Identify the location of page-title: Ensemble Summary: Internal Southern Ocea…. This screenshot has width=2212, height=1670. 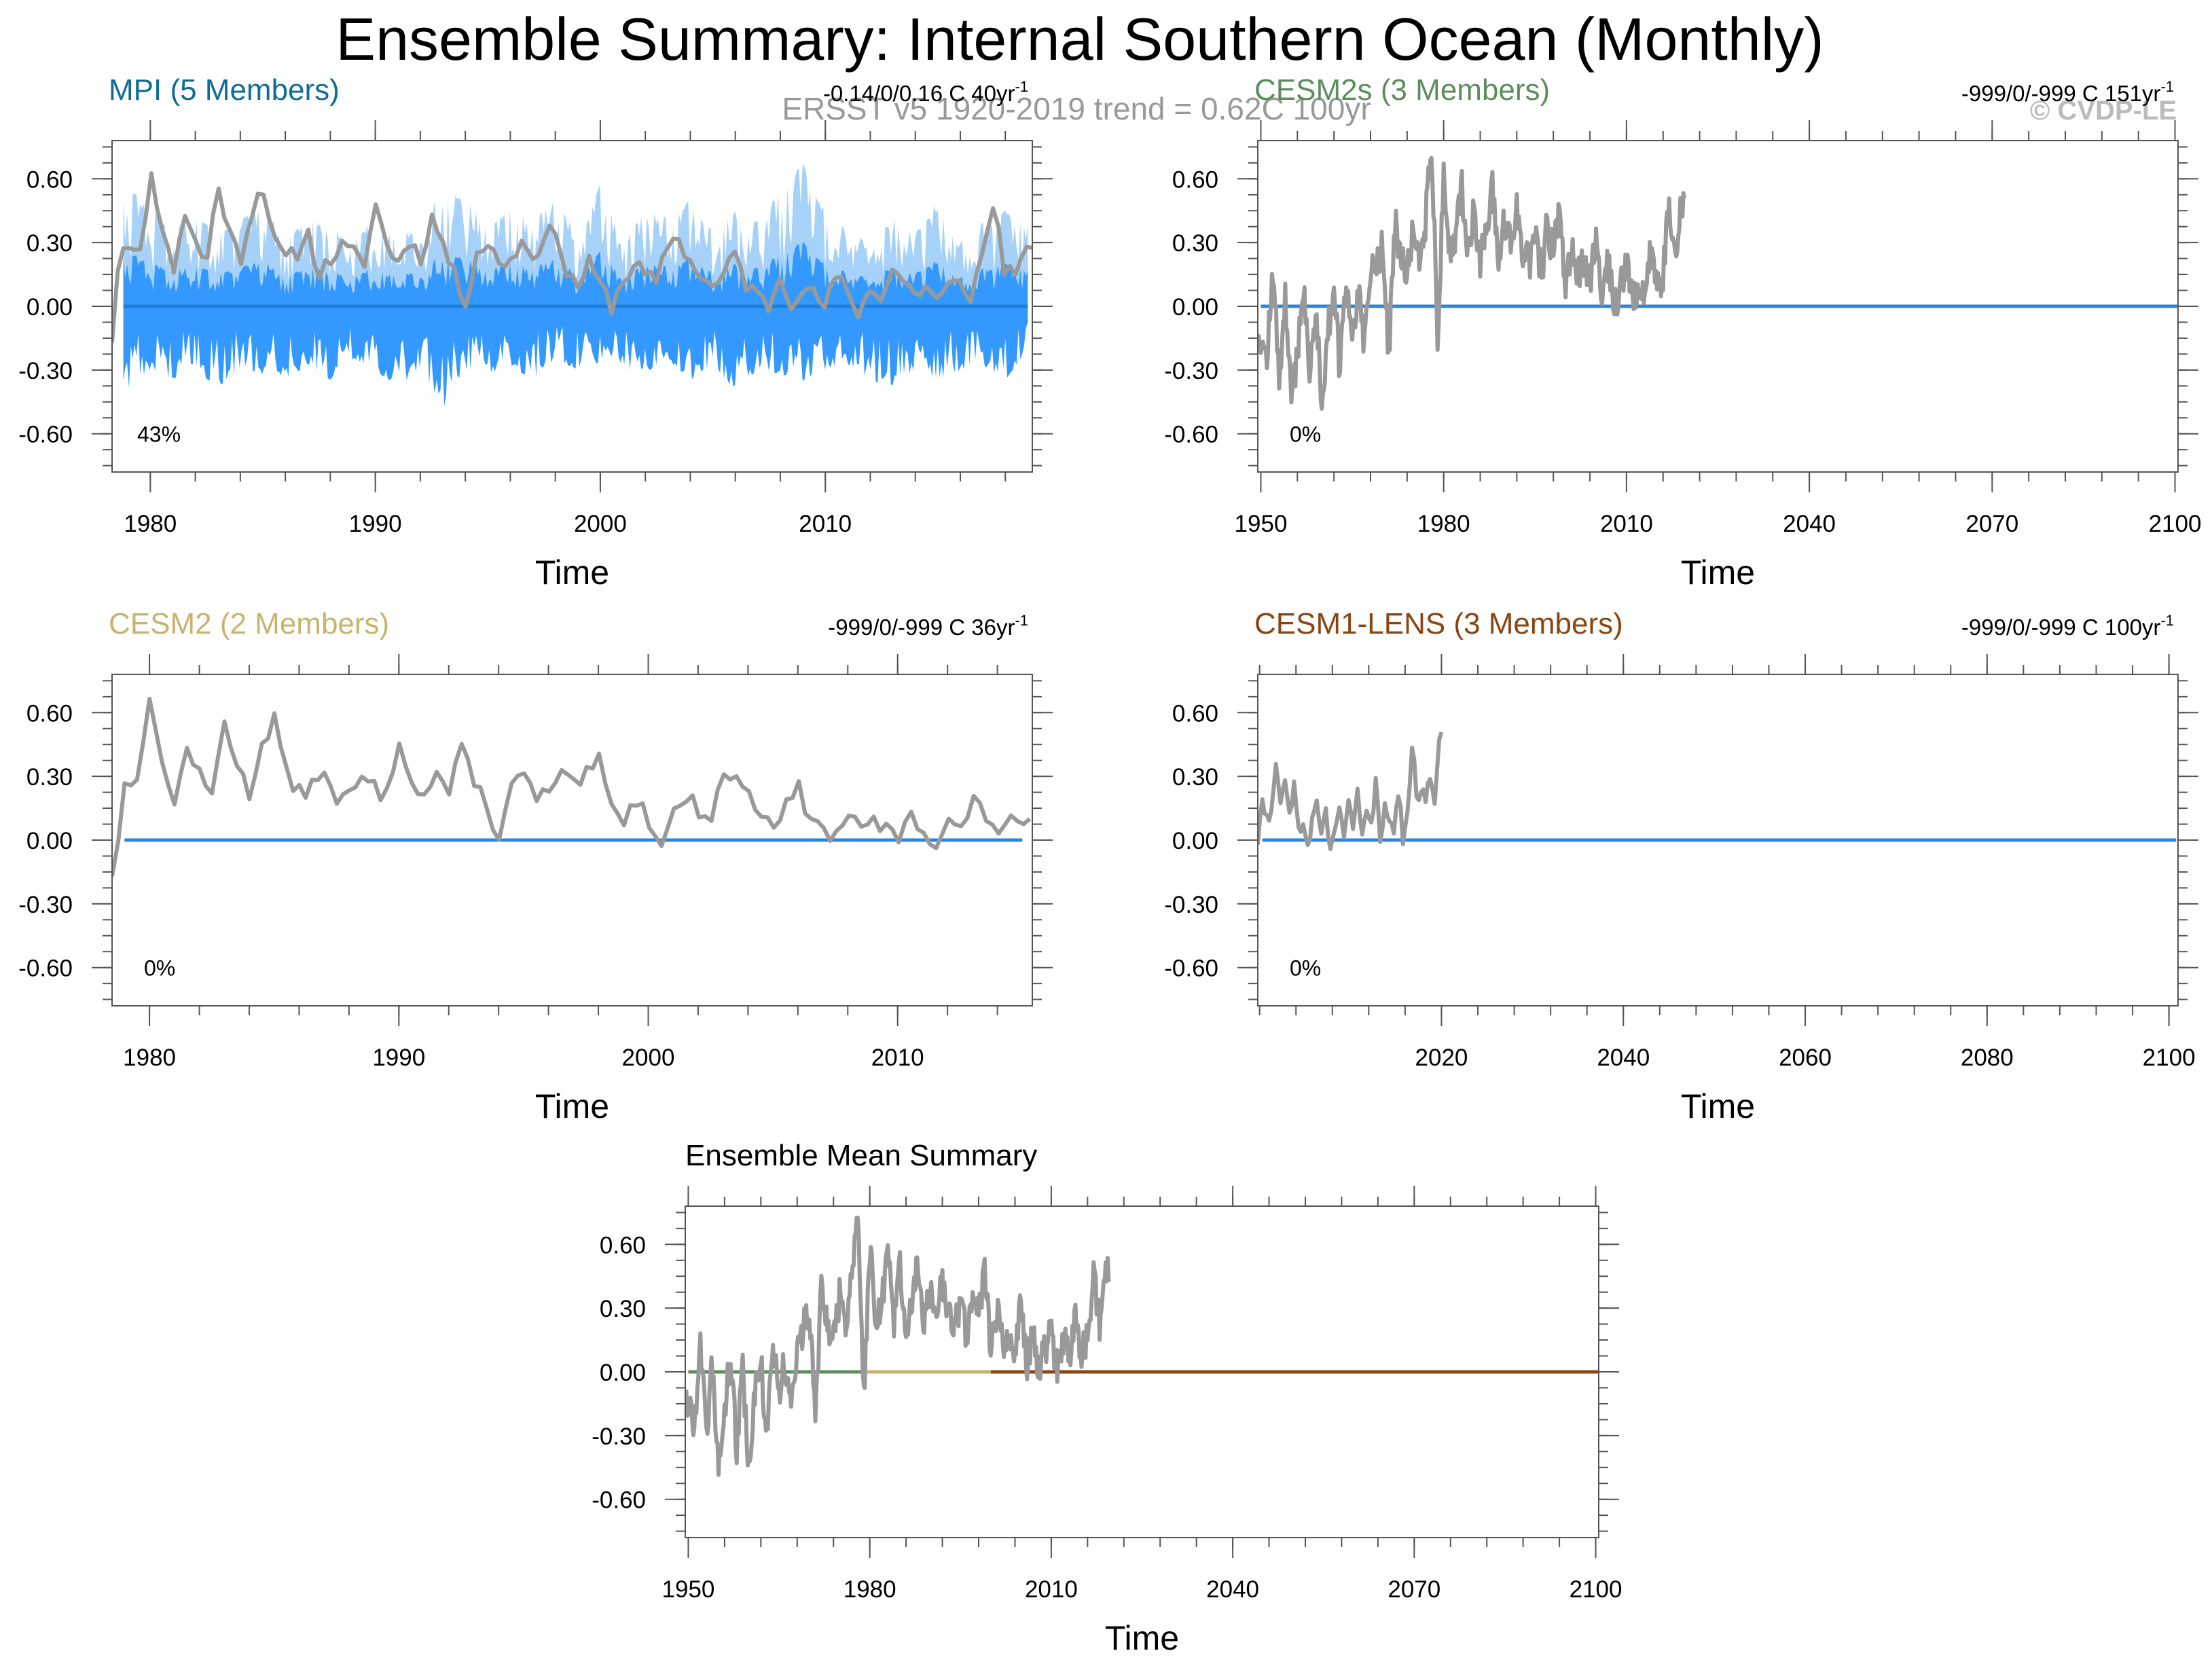
(1080, 39).